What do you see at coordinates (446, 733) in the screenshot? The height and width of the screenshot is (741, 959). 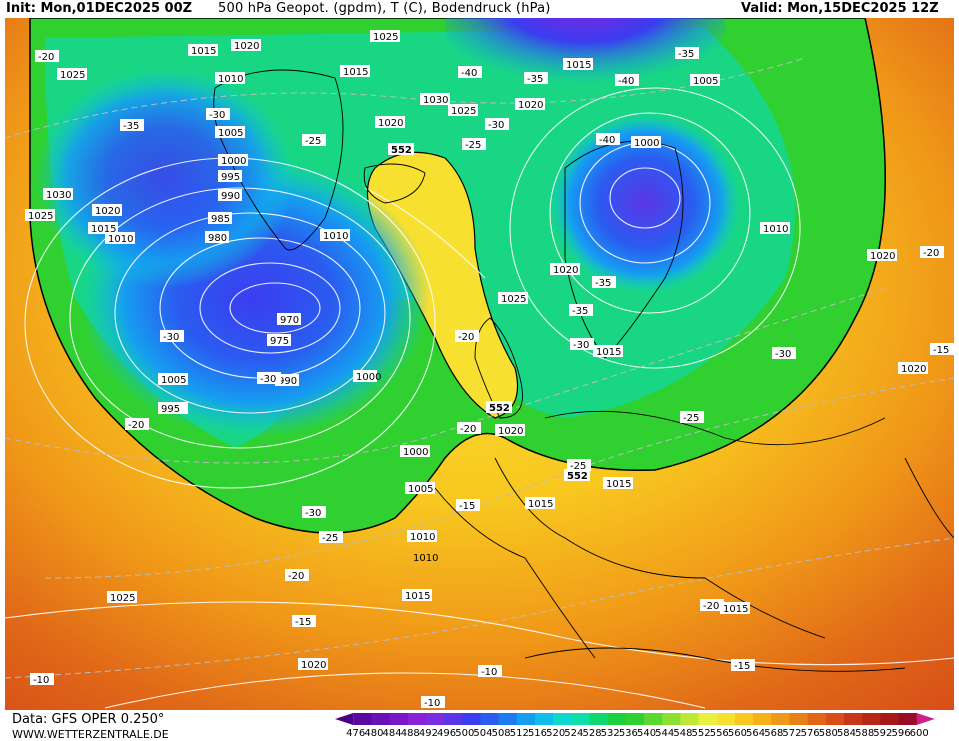 I see `legend-value-label: 496` at bounding box center [446, 733].